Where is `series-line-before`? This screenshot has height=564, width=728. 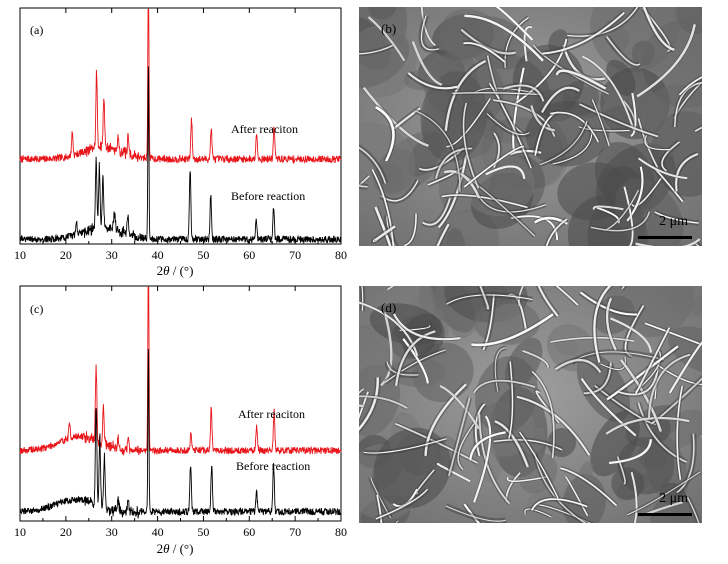 series-line-before is located at coordinates (180, 154).